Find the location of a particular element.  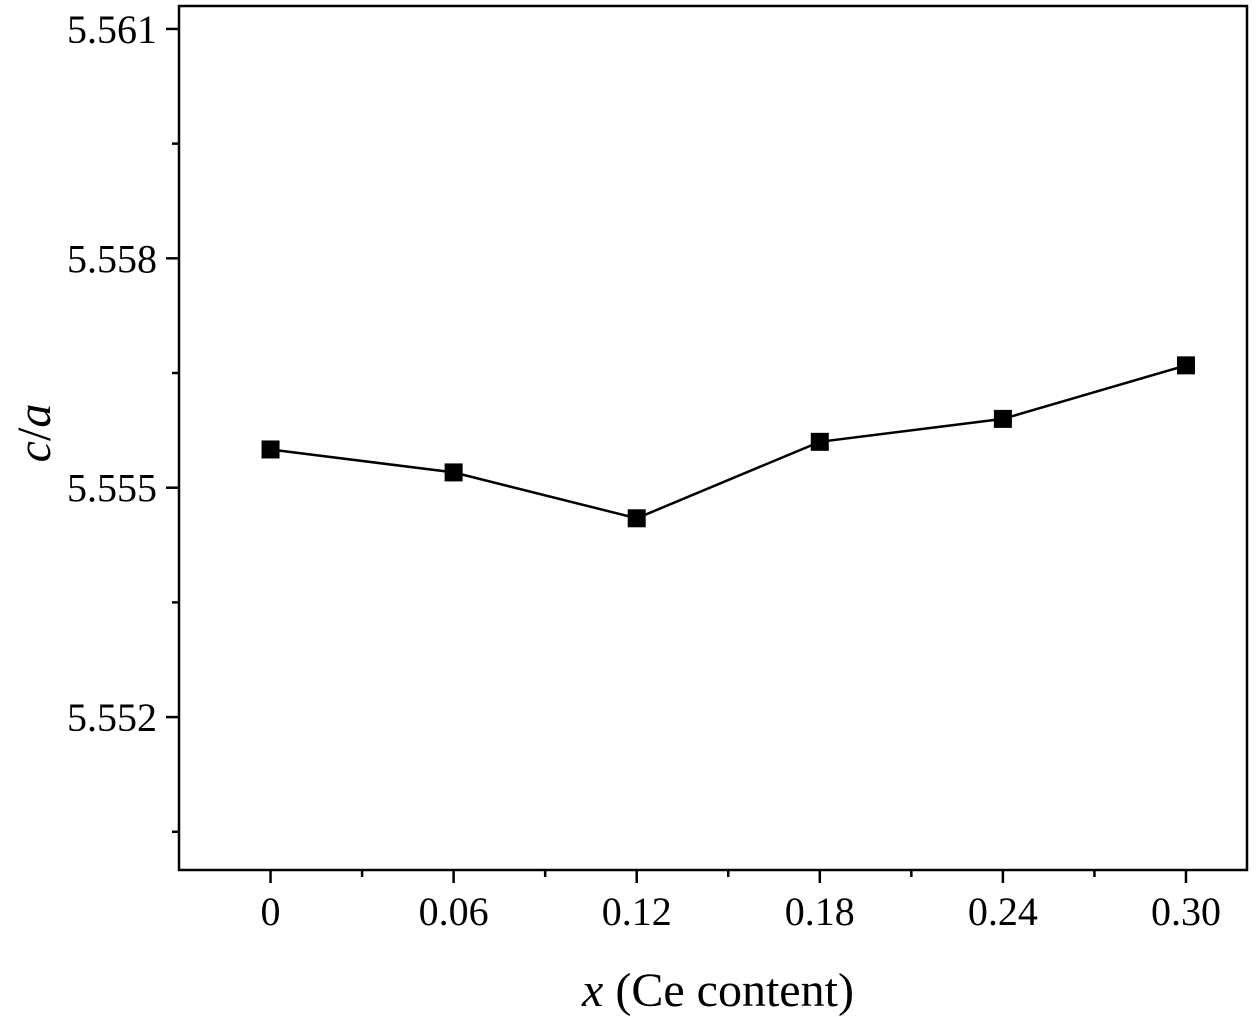

series is located at coordinates (728, 442).